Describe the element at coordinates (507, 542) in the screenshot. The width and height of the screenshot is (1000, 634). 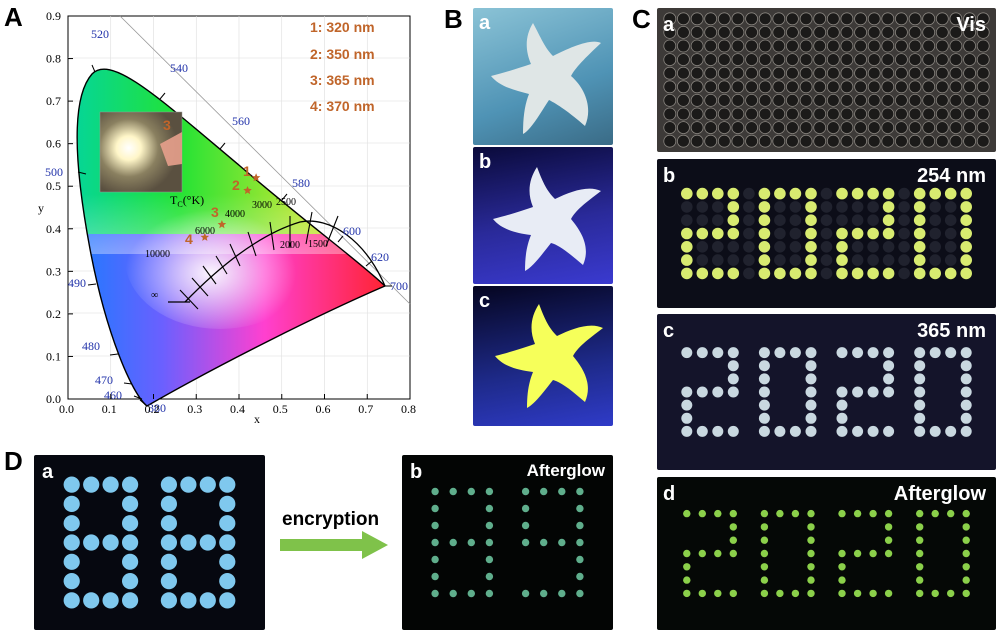
I see `photo-d-b: b Afterglow` at that location.